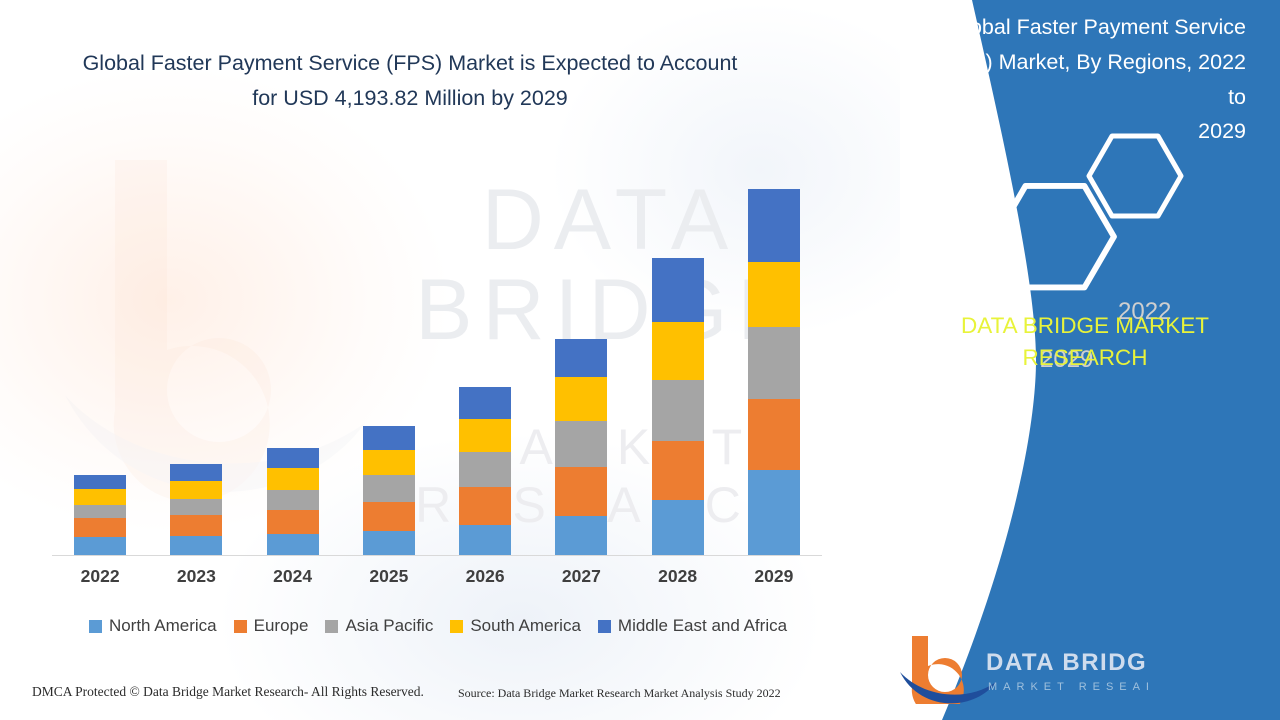 The height and width of the screenshot is (720, 1280). I want to click on x-axis-label-2025: 2025, so click(389, 576).